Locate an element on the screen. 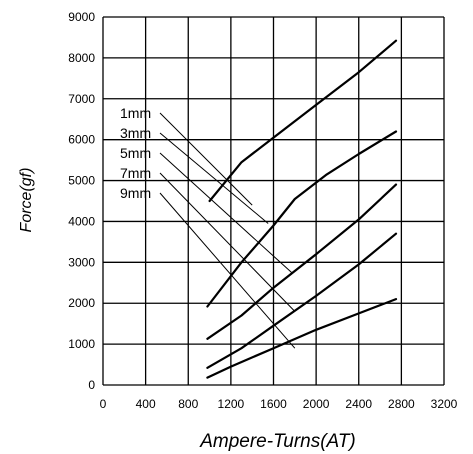  leader-line-3mm is located at coordinates (214, 178).